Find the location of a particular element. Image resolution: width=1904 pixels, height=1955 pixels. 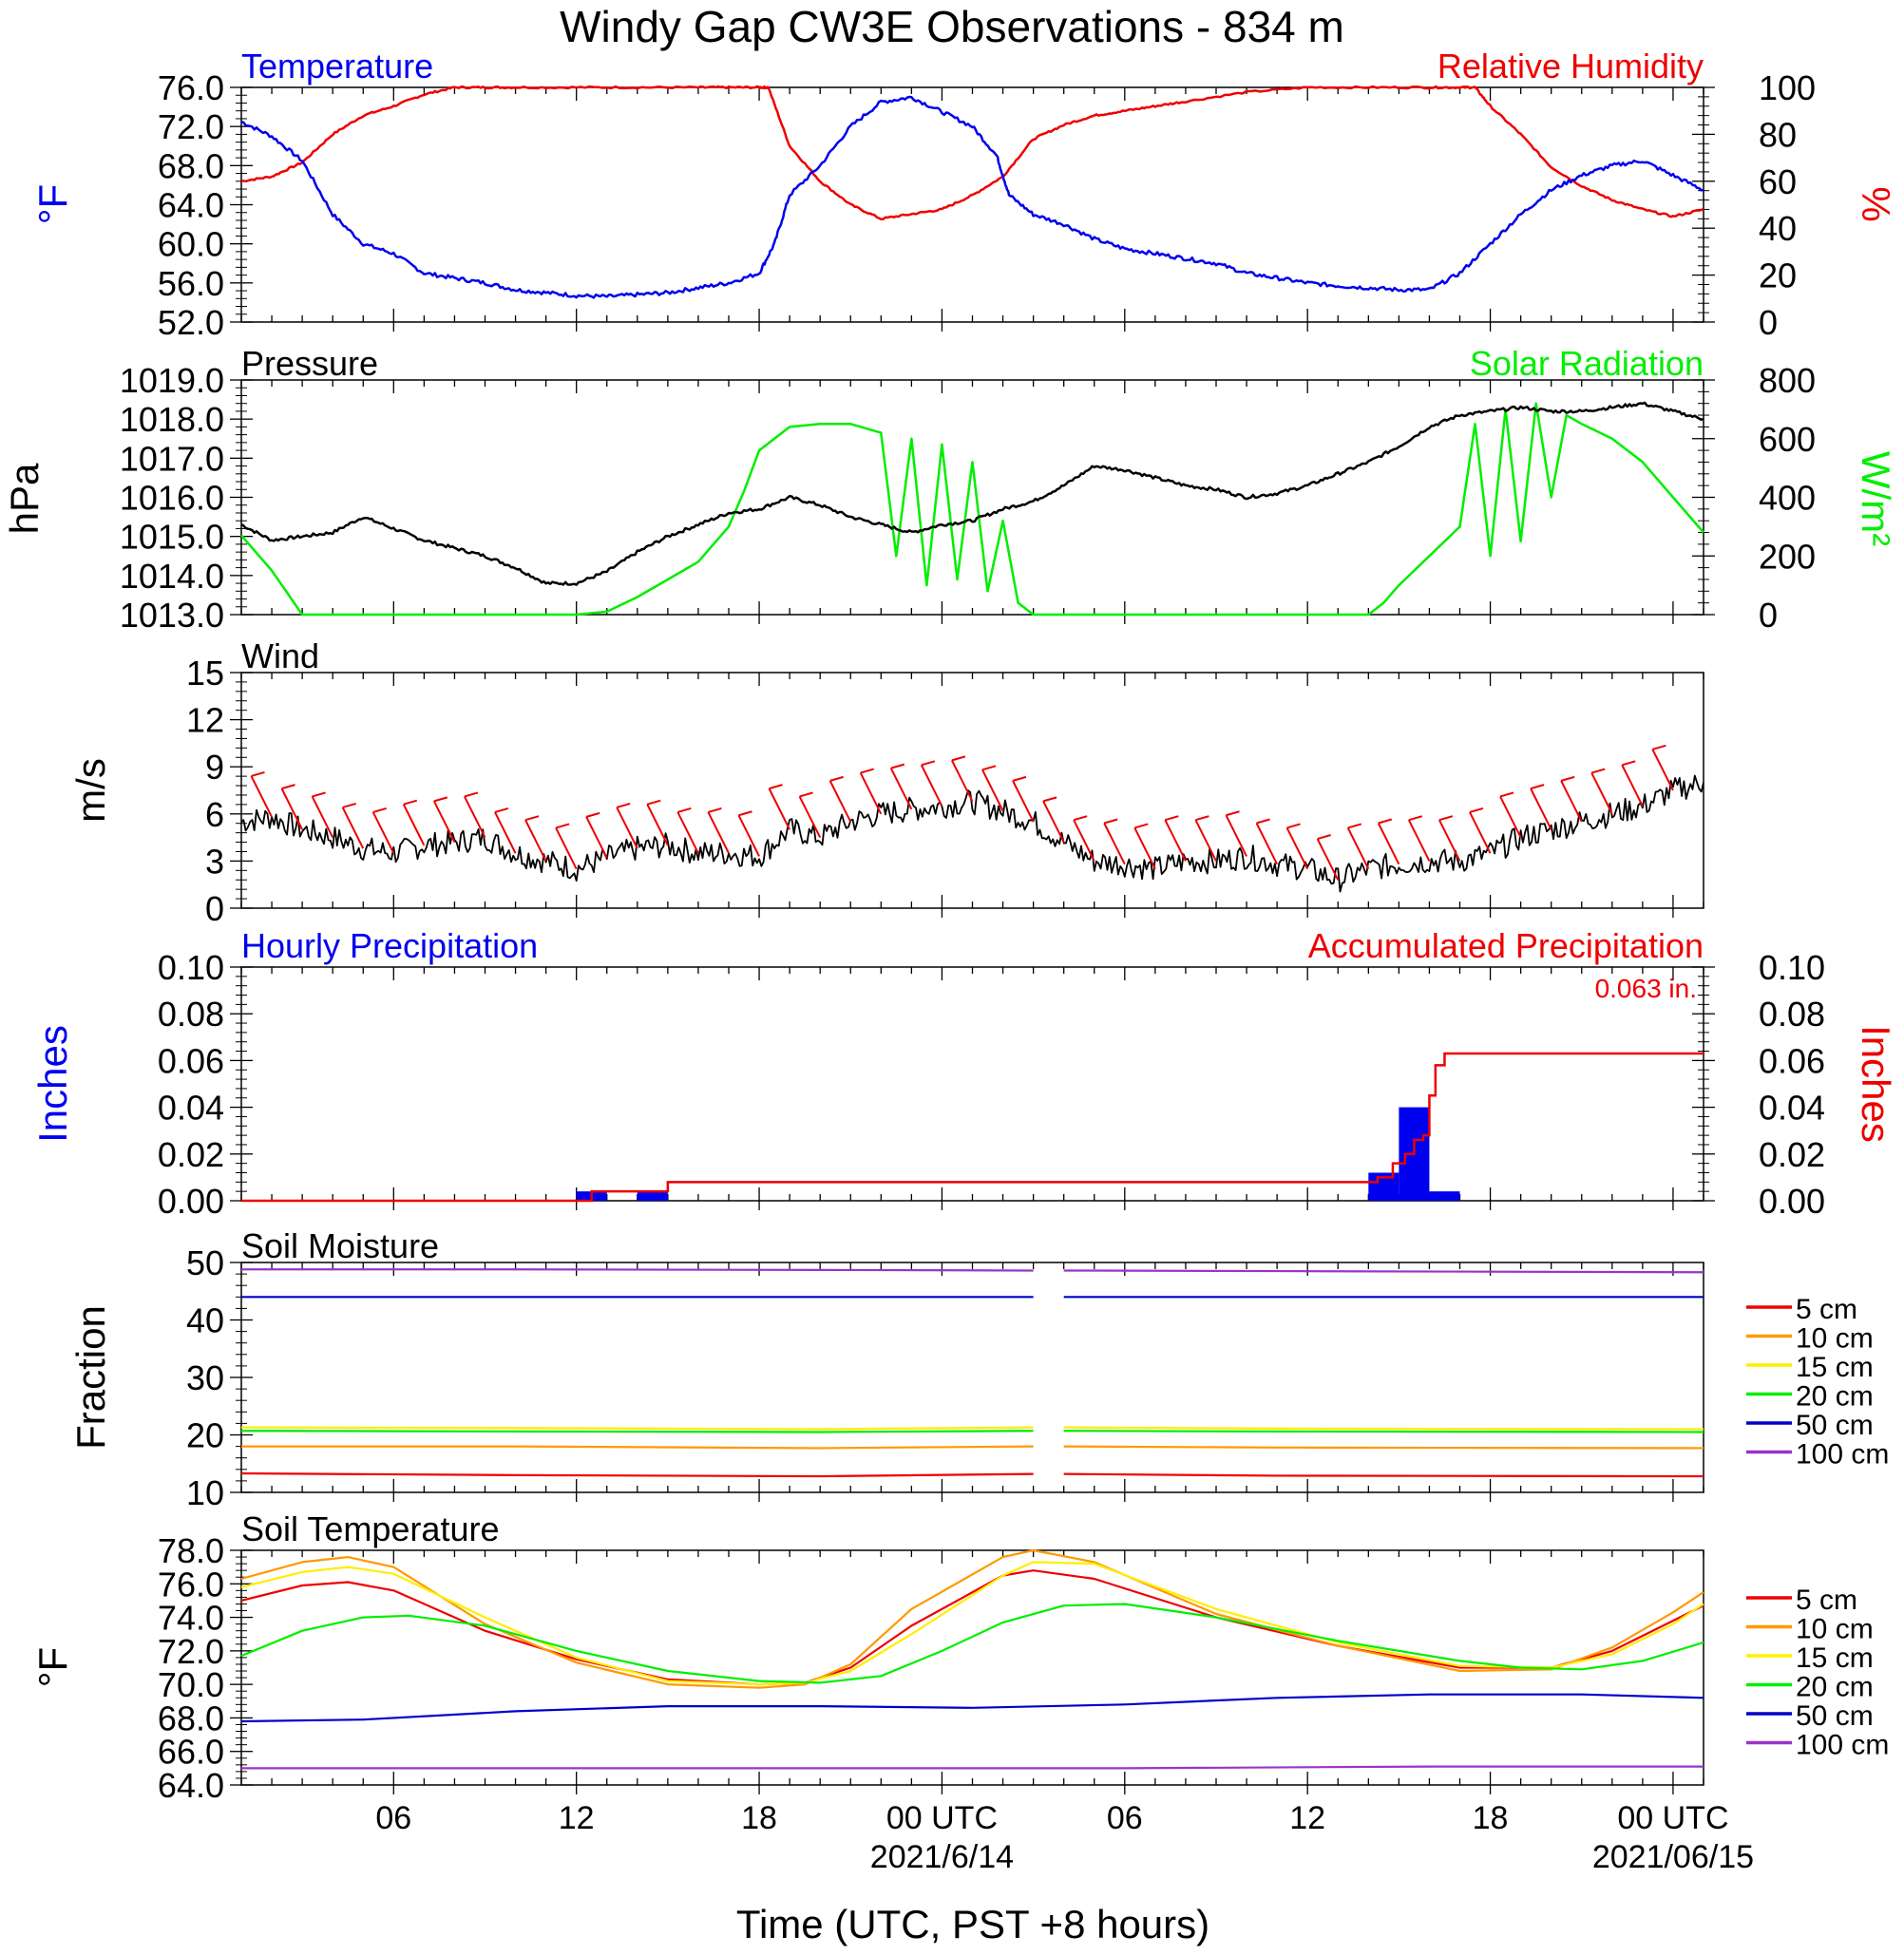

soil-temp-y-tick-label: 68.0 is located at coordinates (191, 1718).